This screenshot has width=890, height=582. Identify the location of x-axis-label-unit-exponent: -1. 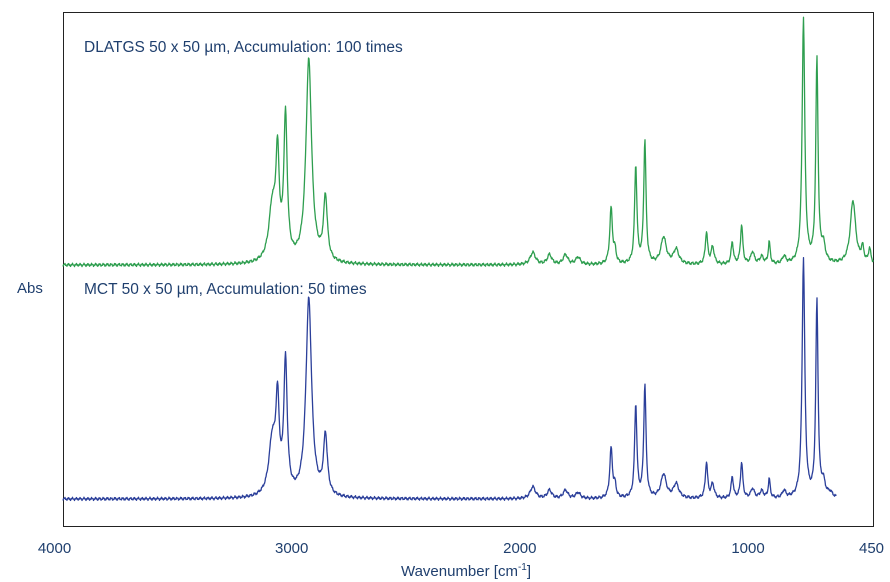
(522, 567).